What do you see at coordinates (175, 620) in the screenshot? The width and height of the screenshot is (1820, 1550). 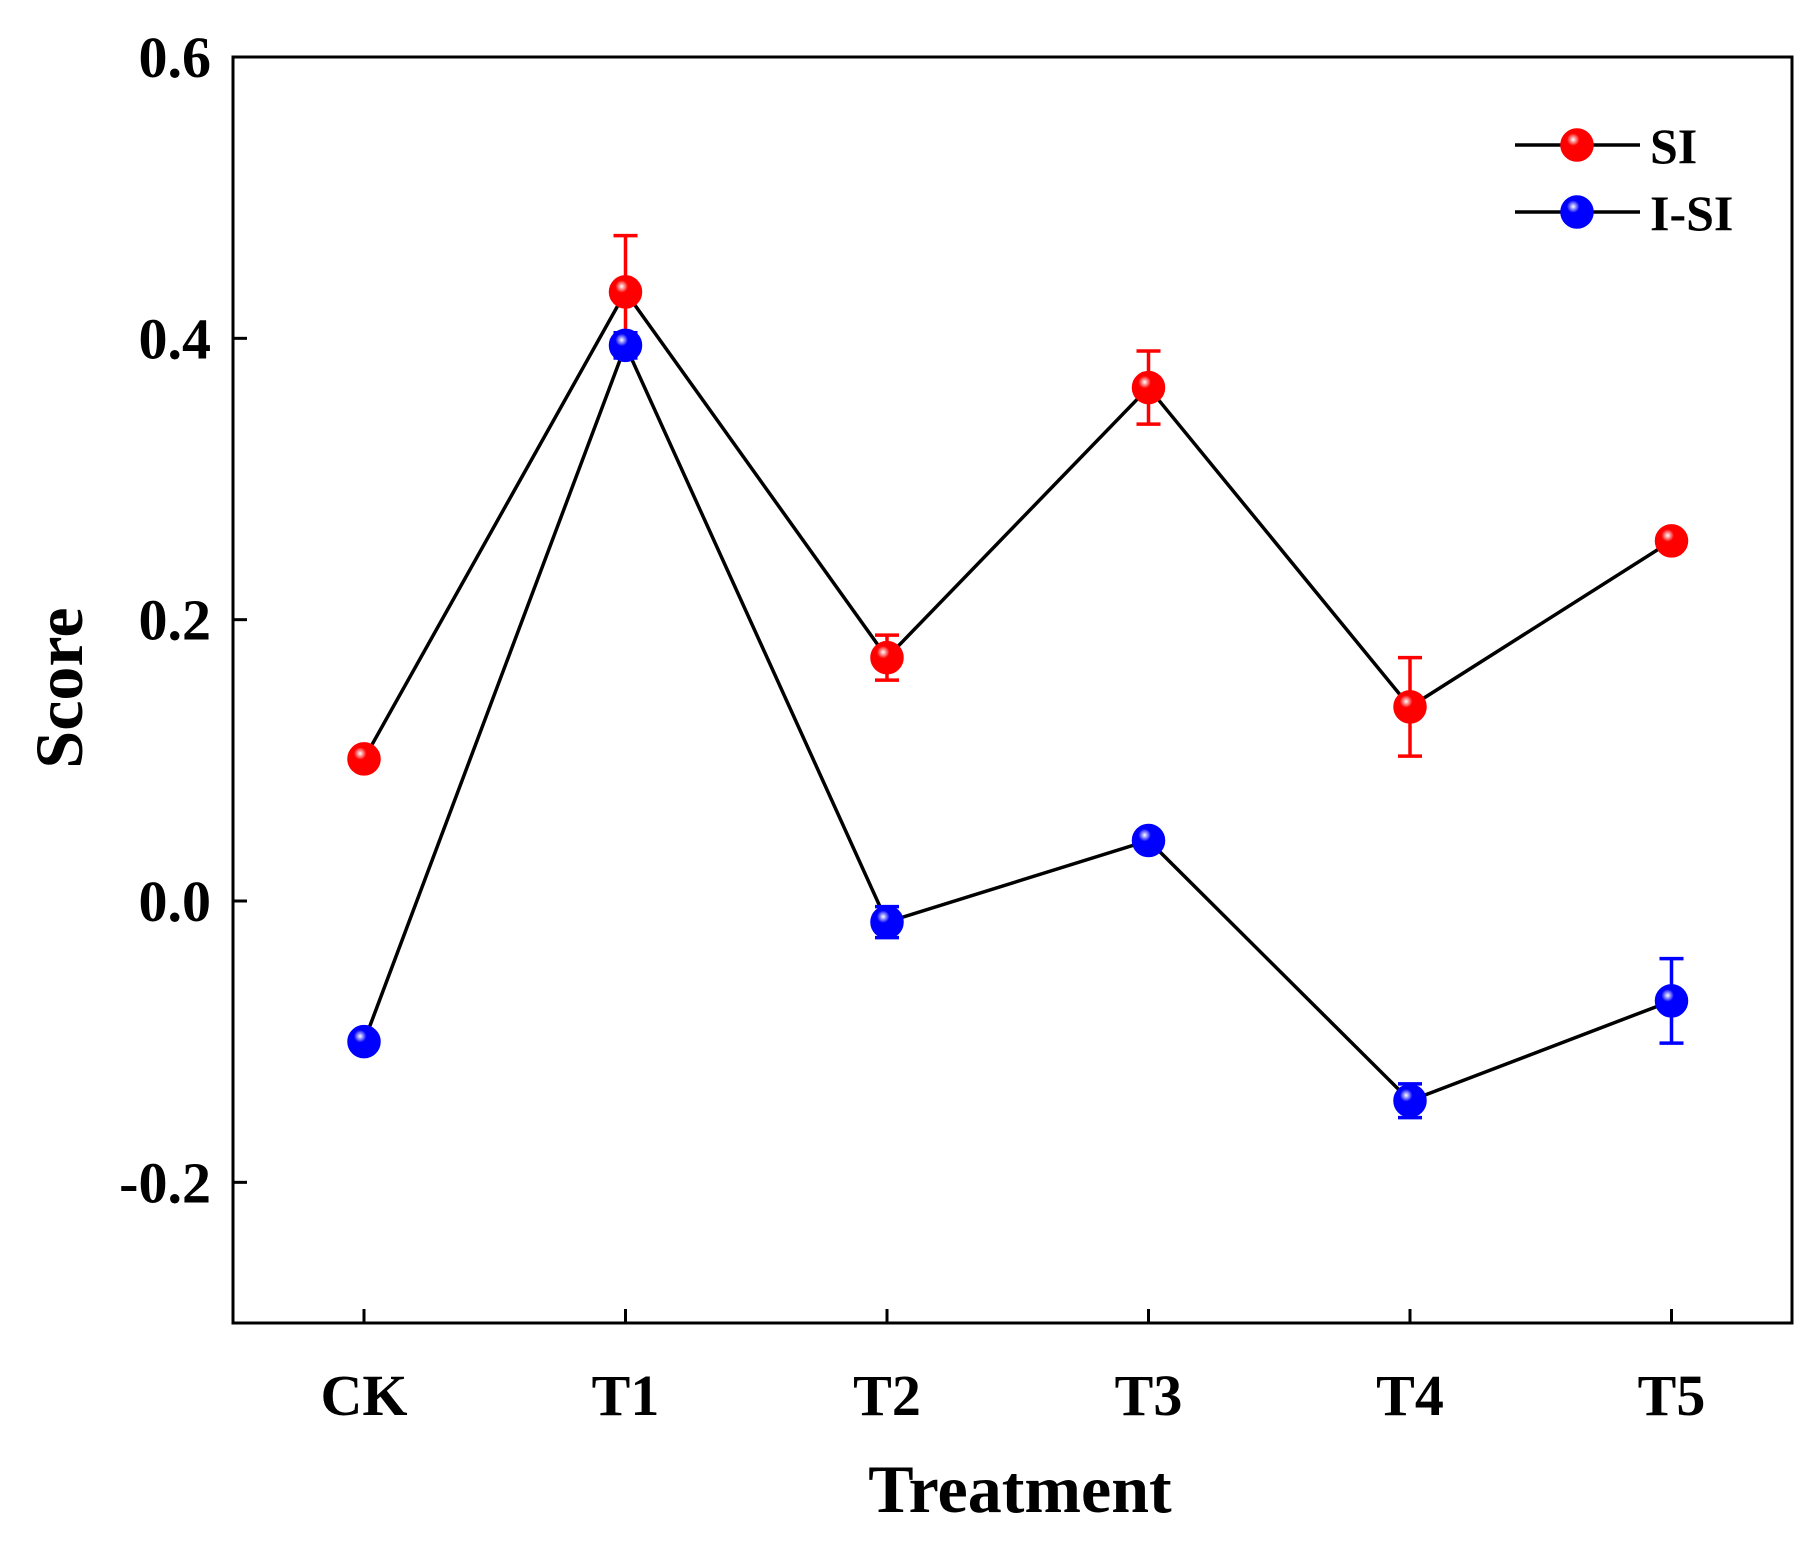 I see `y-tick-label: 0.2` at bounding box center [175, 620].